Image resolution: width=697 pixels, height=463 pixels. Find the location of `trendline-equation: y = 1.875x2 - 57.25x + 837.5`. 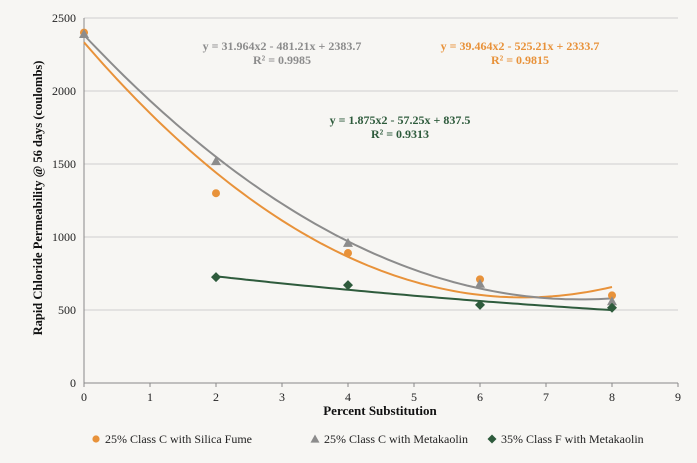

trendline-equation: y = 1.875x2 - 57.25x + 837.5 is located at coordinates (400, 120).